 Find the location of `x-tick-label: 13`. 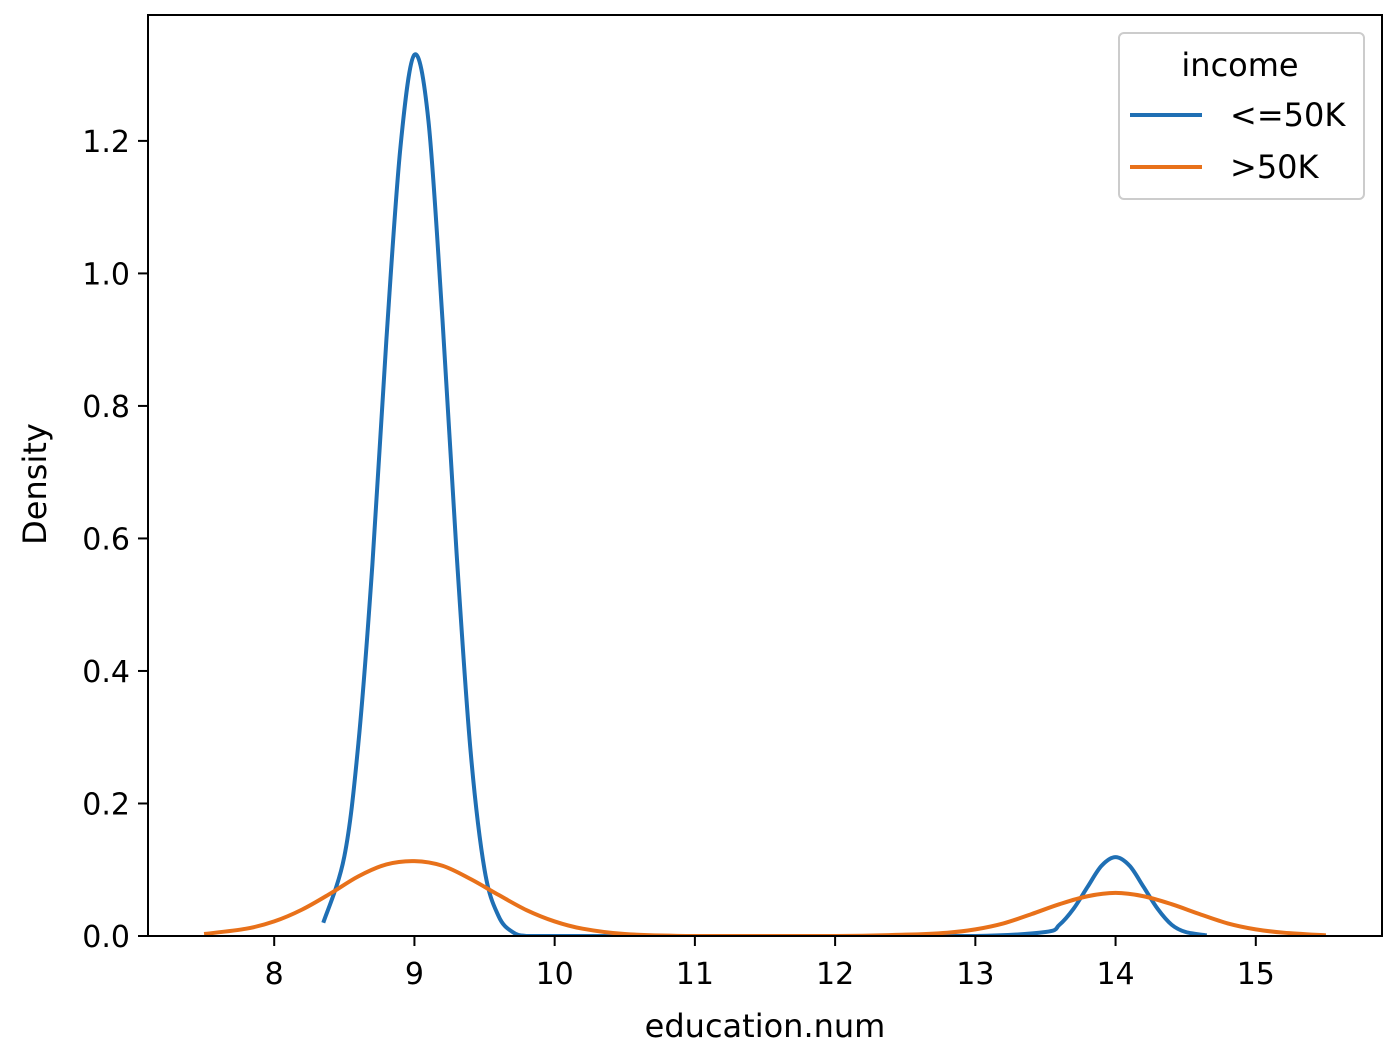

x-tick-label: 13 is located at coordinates (975, 974).